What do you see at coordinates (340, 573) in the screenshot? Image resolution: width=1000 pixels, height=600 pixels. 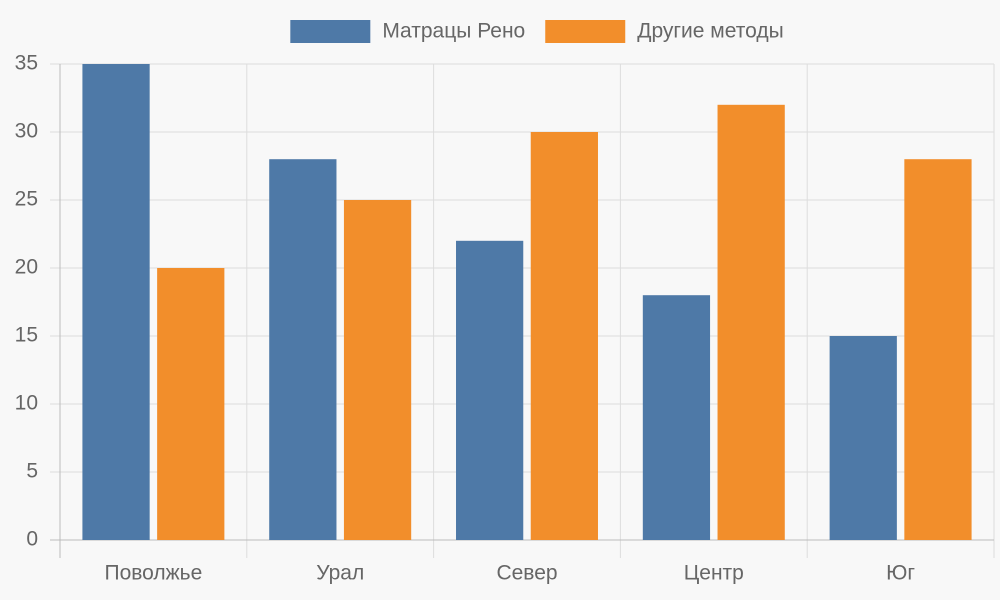 I see `x-tick-label: Урал` at bounding box center [340, 573].